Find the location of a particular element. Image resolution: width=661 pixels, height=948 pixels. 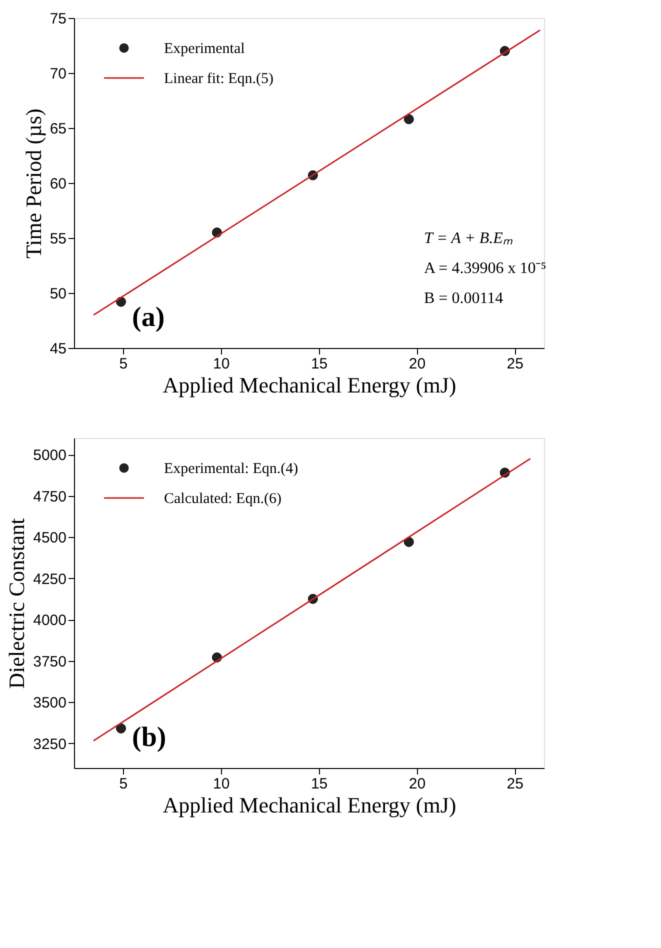

annotation: A = 4.39906 x 10⁻⁵ is located at coordinates (485, 268).